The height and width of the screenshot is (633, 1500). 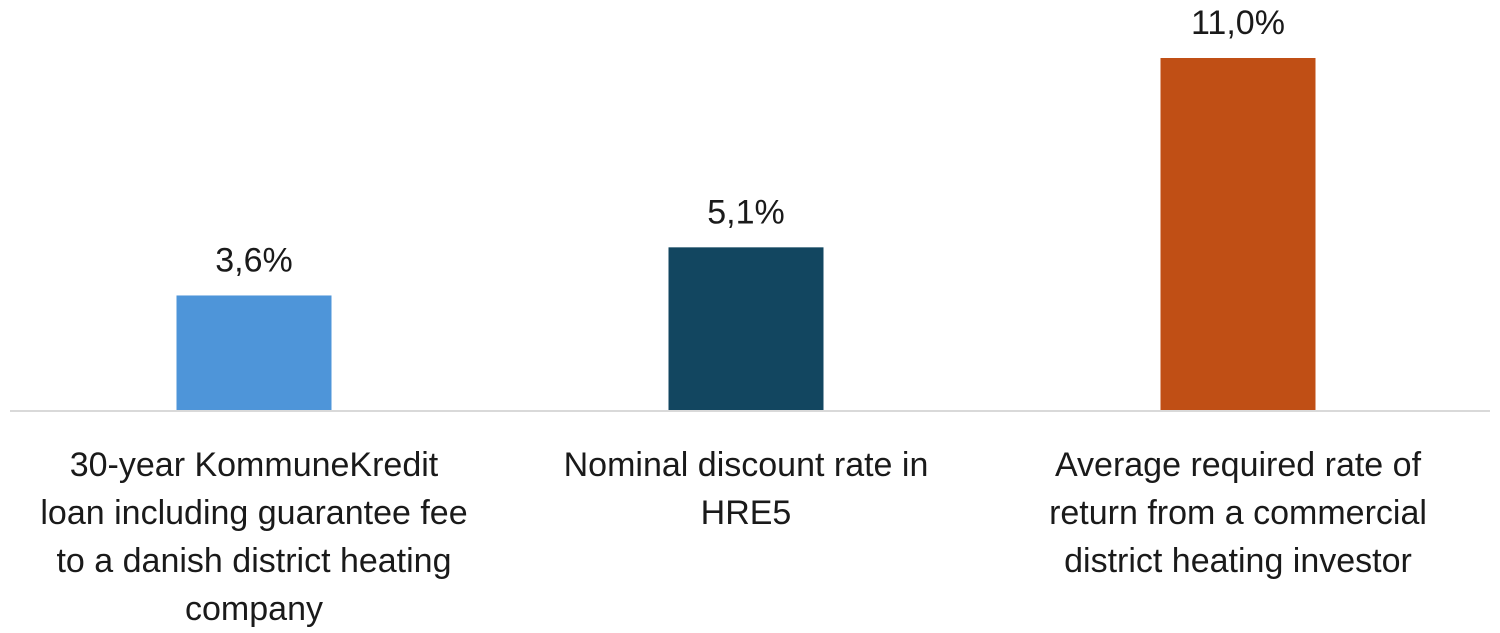 I want to click on category-label-2: Nominal discount rate in HRE5, so click(x=746, y=489).